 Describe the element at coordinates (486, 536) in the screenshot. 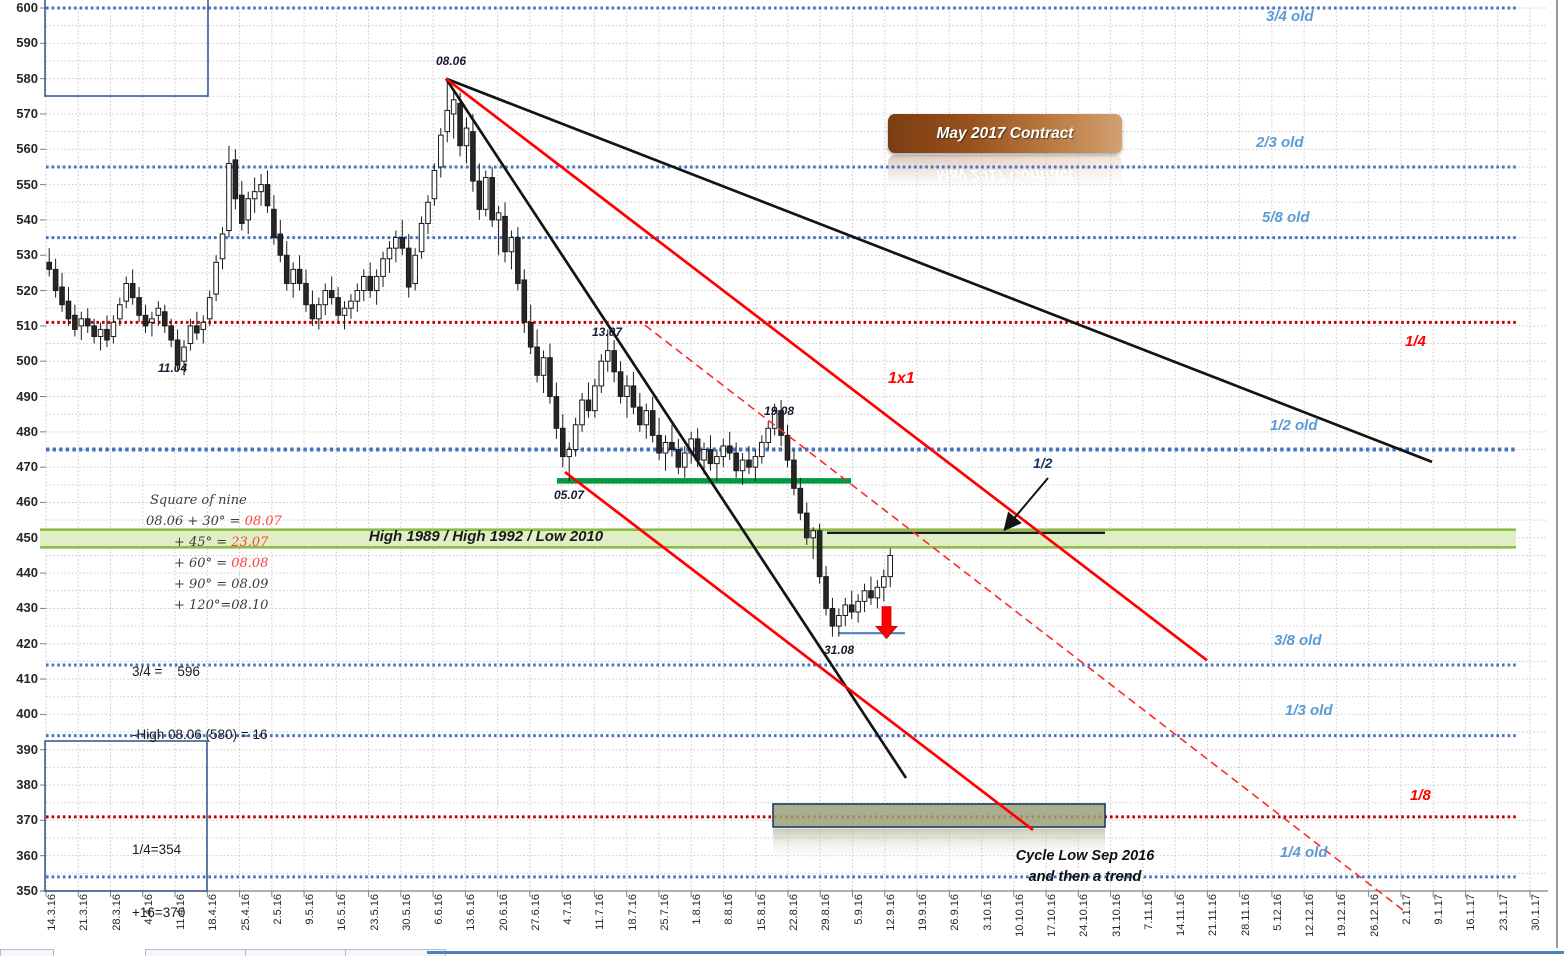

I see `support-band-label: High 1989 / High 1992 / Low 2010` at that location.